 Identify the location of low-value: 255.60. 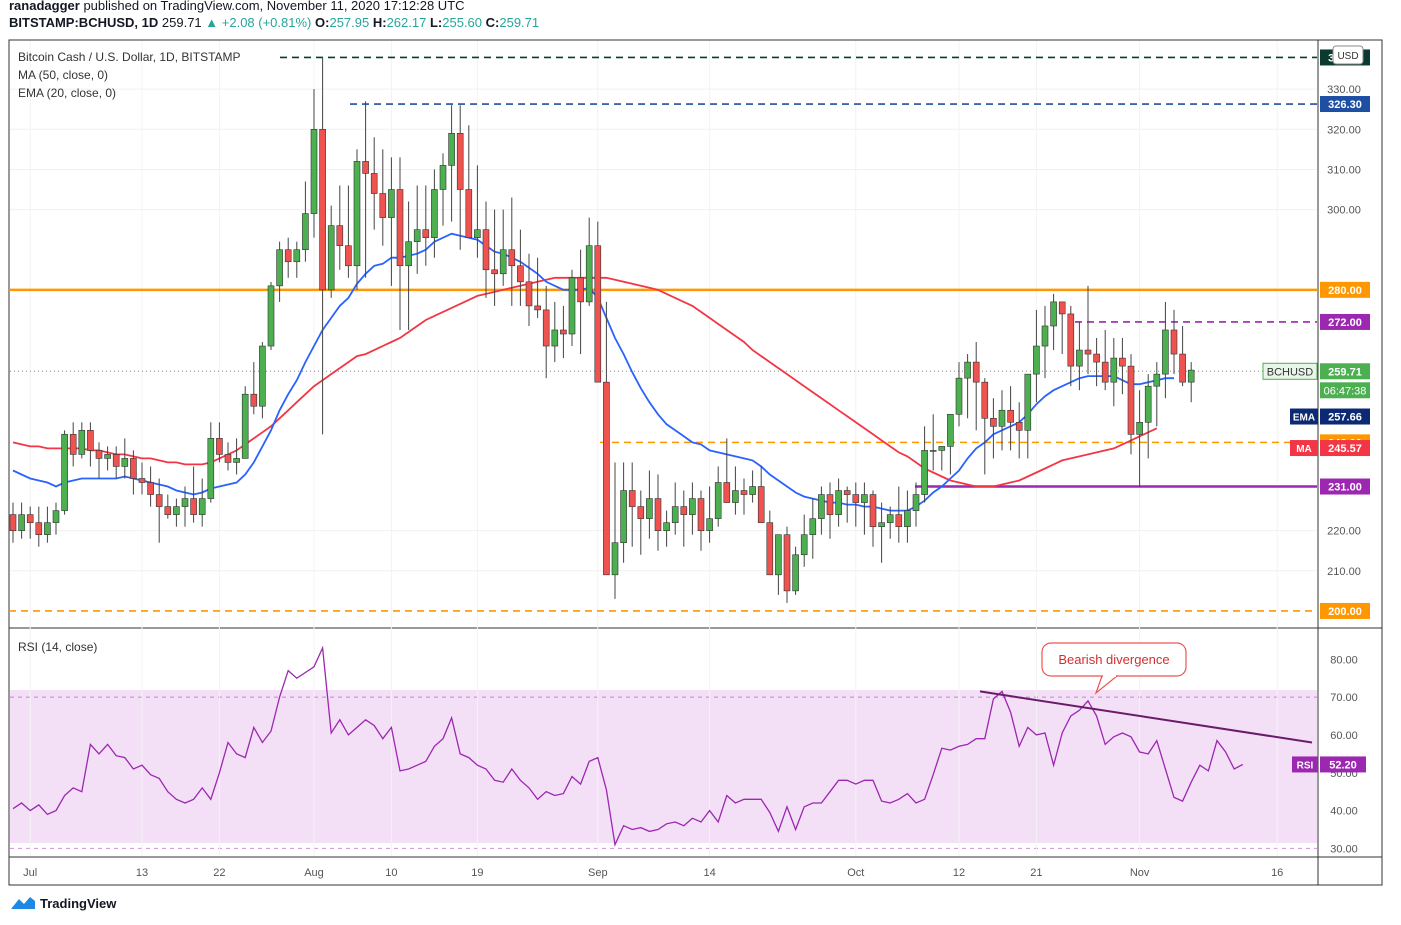
(462, 22).